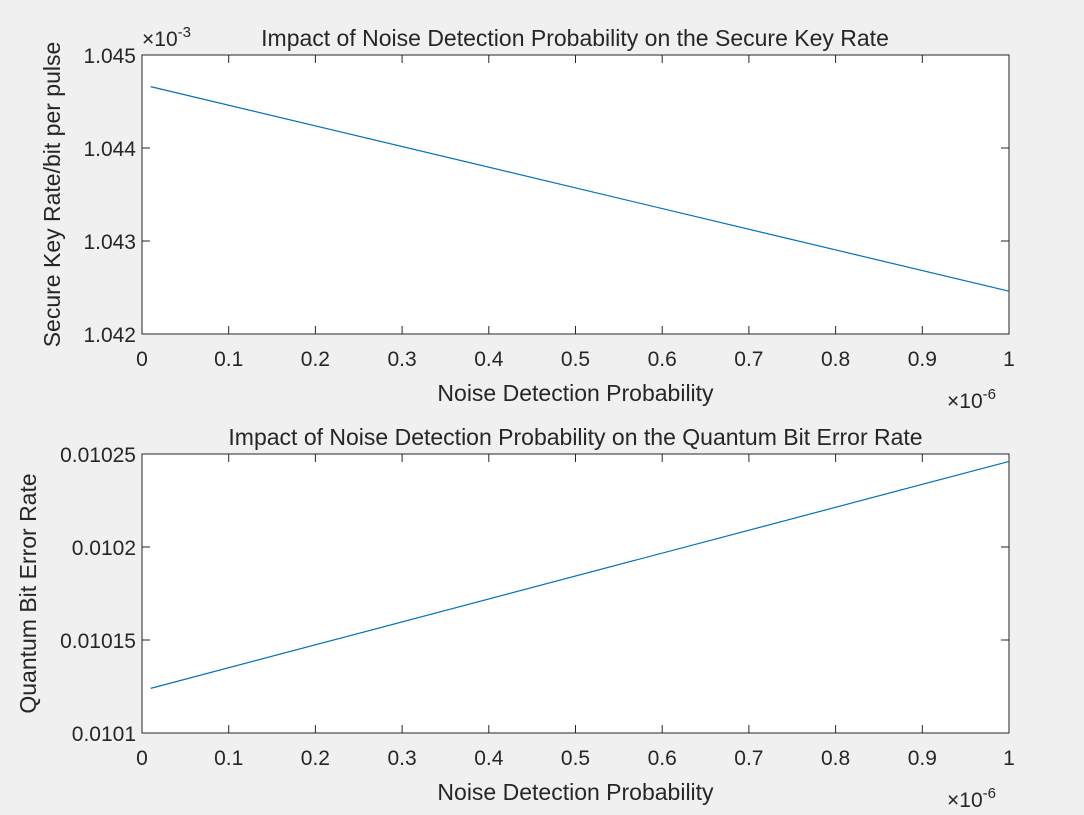 The height and width of the screenshot is (815, 1084). What do you see at coordinates (98, 641) in the screenshot?
I see `y-tick-label: 0.01015` at bounding box center [98, 641].